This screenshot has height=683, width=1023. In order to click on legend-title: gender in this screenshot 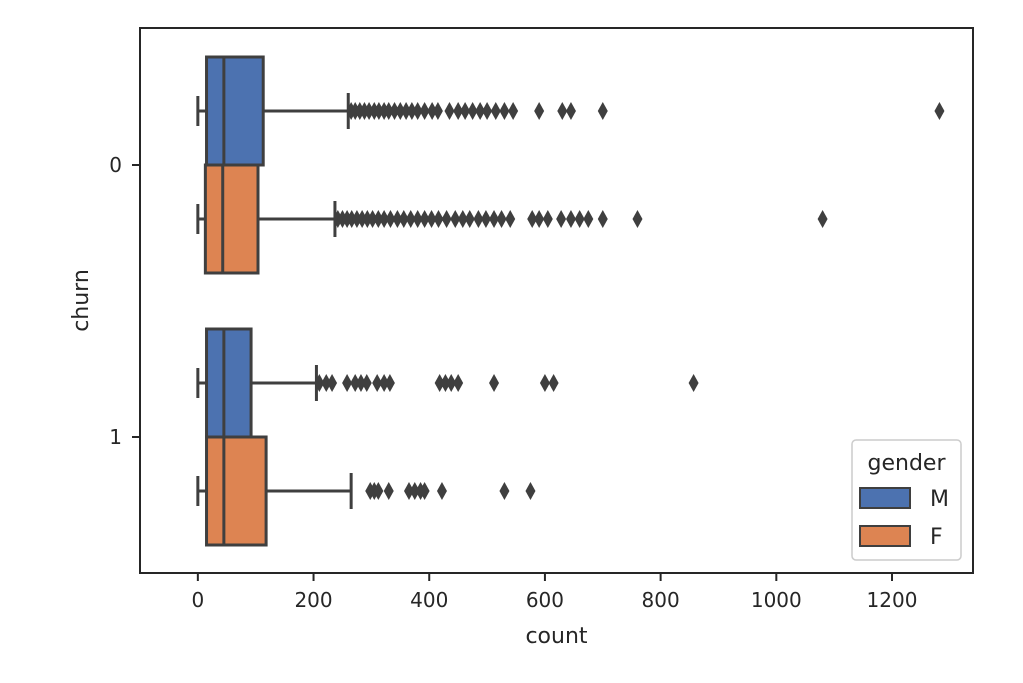, I will do `click(907, 463)`.